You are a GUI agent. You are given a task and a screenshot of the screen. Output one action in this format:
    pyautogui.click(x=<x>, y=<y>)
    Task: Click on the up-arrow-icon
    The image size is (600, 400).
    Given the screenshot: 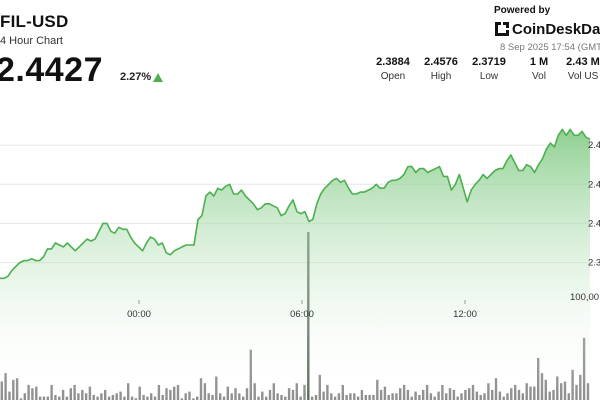 What is the action you would take?
    pyautogui.click(x=158, y=77)
    